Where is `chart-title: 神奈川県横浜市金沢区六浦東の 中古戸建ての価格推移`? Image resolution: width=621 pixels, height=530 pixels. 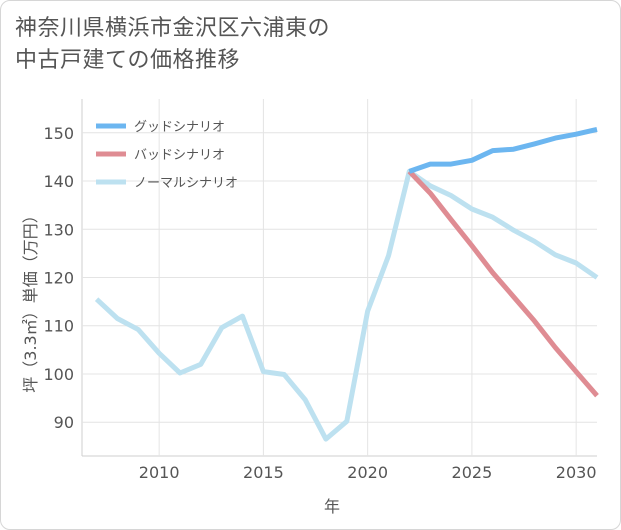 chart-title: 神奈川県横浜市金沢区六浦東の 中古戸建ての価格推移 is located at coordinates (172, 45).